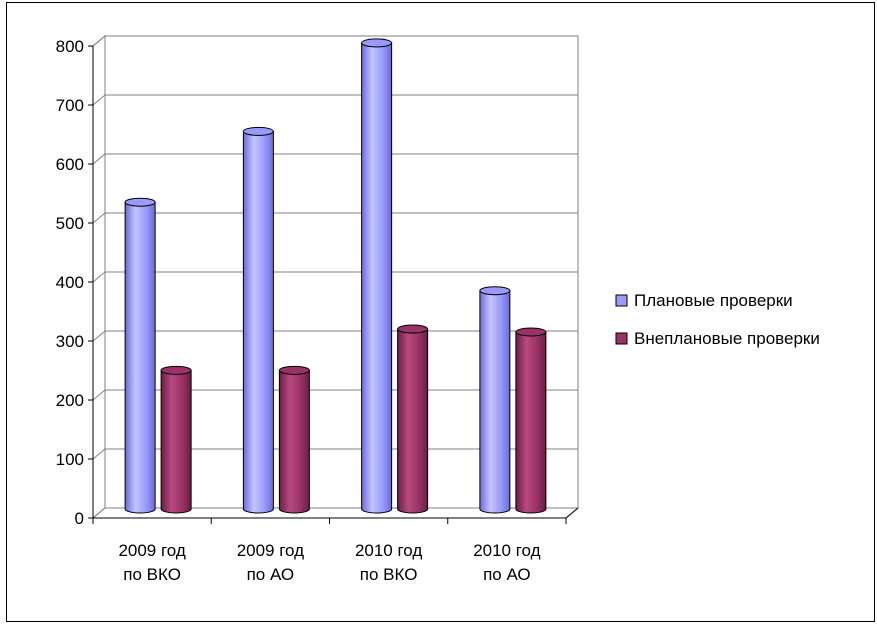 The image size is (877, 624). I want to click on x-tick-label: 2010 год по ВКО, so click(388, 562).